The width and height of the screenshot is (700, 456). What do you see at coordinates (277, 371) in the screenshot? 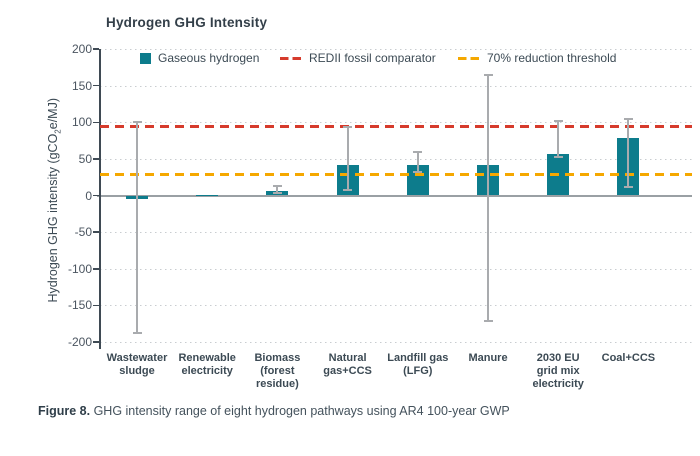
I see `x-axis-label-2: Biomass (forest residue)` at bounding box center [277, 371].